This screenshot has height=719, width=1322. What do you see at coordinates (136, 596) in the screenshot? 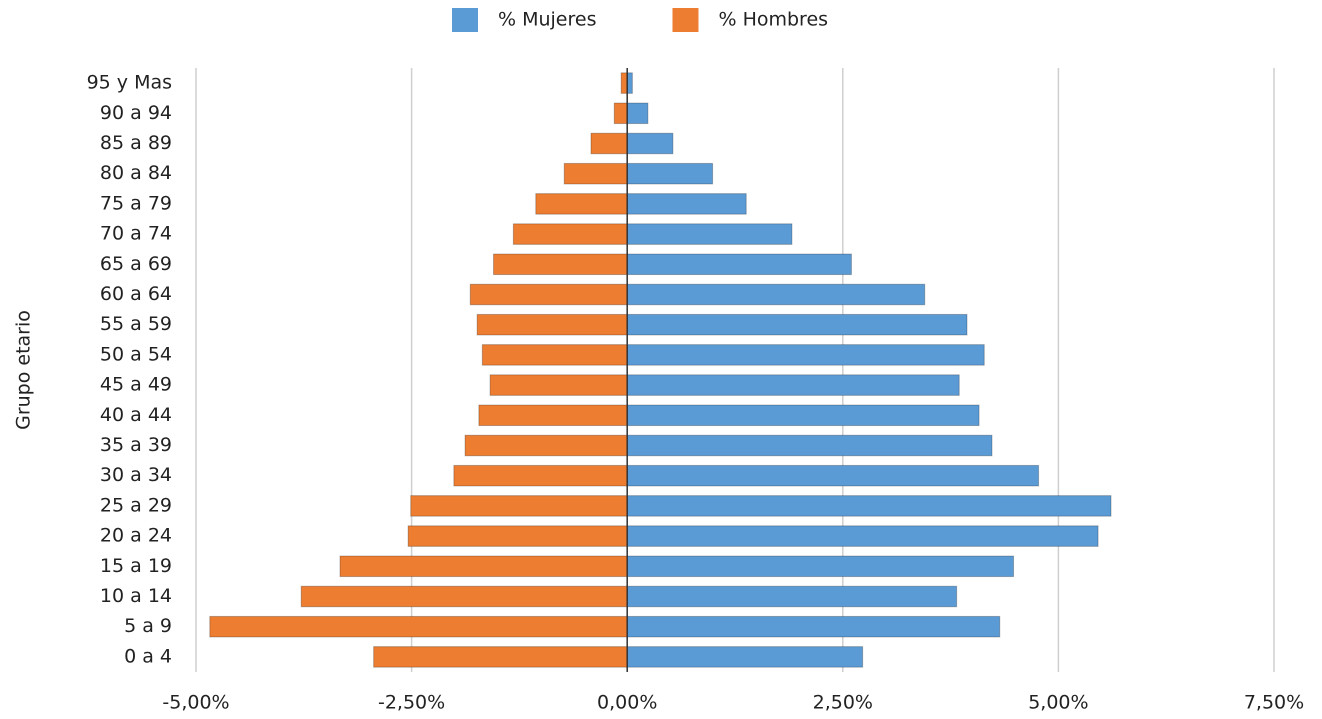
I see `y-tick-label: 10 a 14` at bounding box center [136, 596].